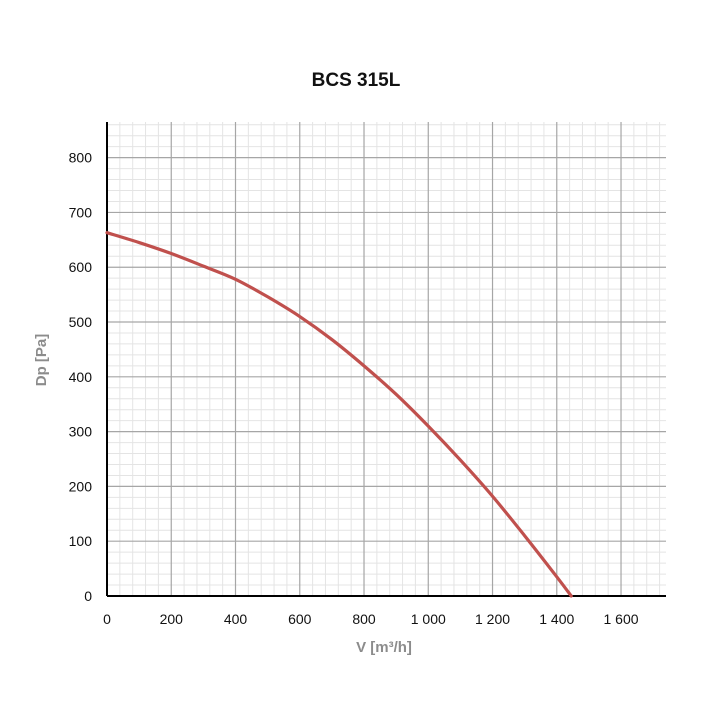  I want to click on x-tick-label: 1 400, so click(556, 619).